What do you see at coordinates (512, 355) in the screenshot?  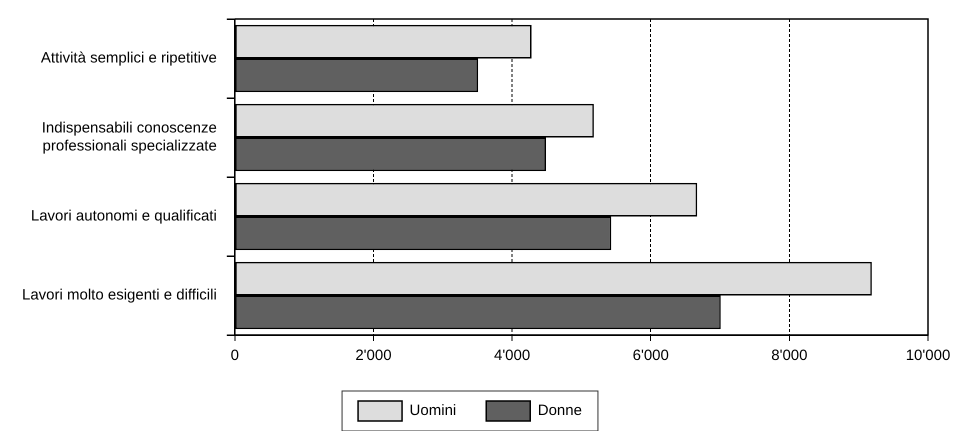 I see `x-tick-label: 4'000` at bounding box center [512, 355].